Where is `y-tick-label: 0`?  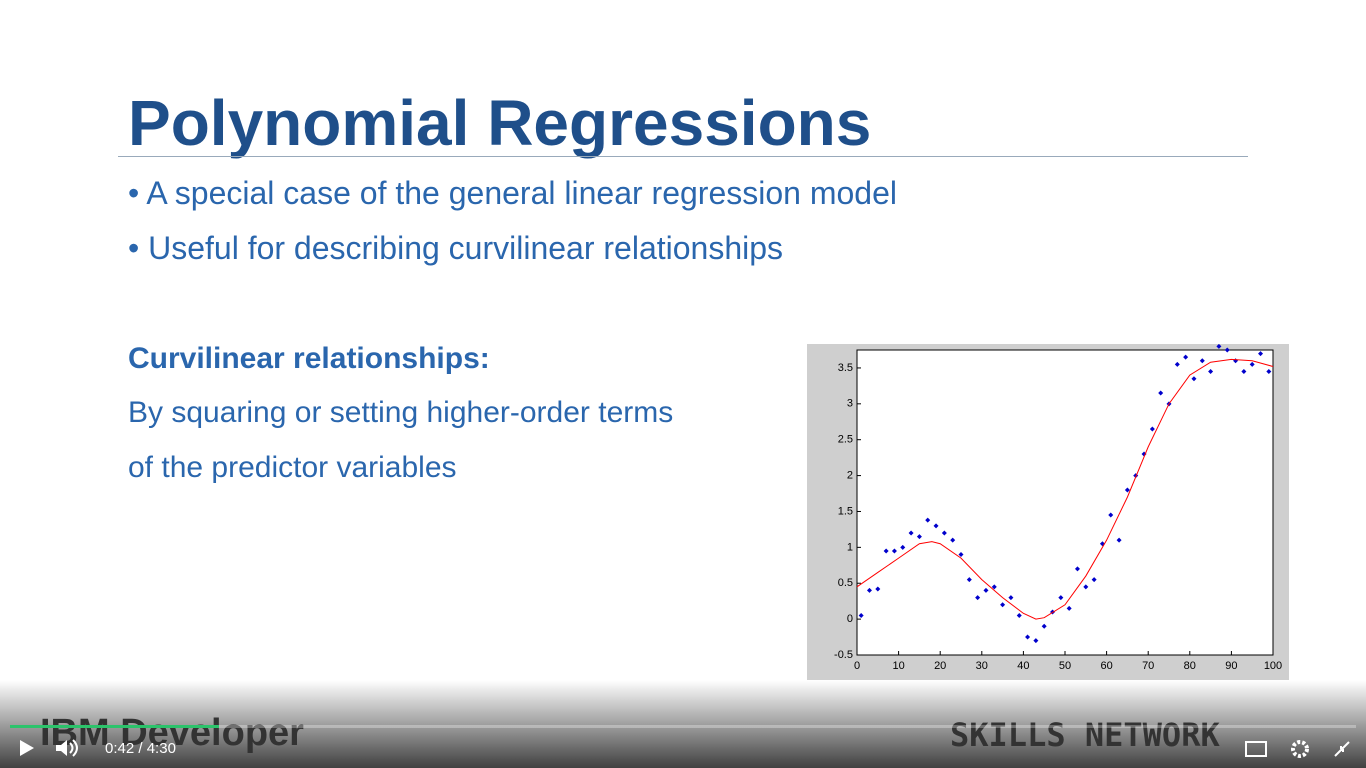
y-tick-label: 0 is located at coordinates (850, 619).